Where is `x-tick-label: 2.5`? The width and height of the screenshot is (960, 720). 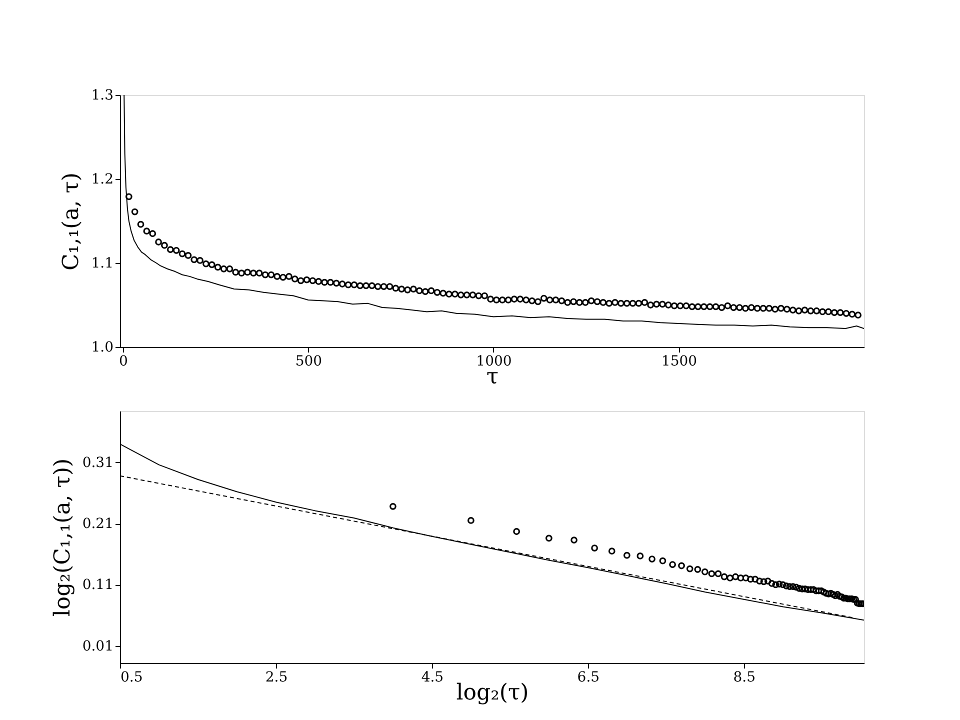 x-tick-label: 2.5 is located at coordinates (276, 678).